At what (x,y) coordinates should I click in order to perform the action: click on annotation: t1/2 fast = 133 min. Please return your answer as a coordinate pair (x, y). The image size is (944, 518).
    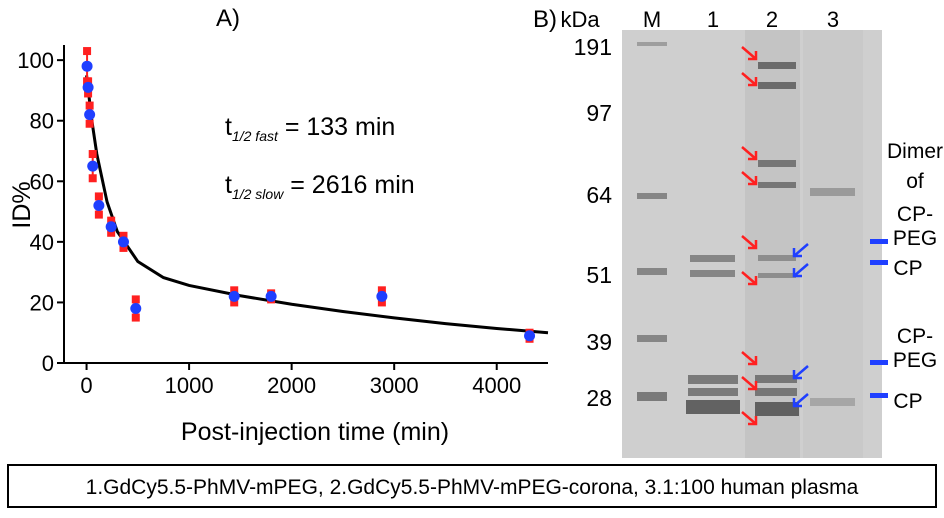
    Looking at the image, I should click on (310, 128).